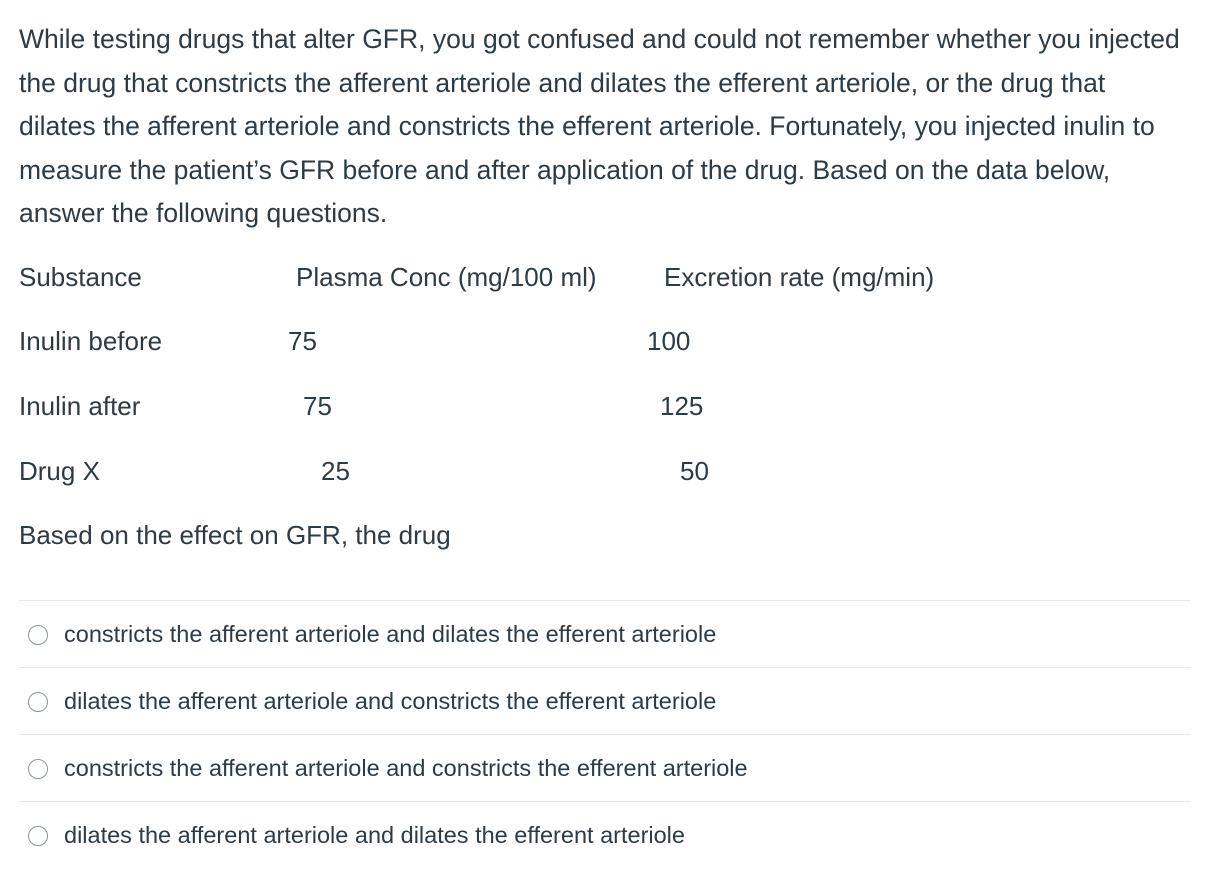 This screenshot has width=1210, height=884. Describe the element at coordinates (799, 277) in the screenshot. I see `header-excretion-rate: Excretion rate (mg/min)` at that location.